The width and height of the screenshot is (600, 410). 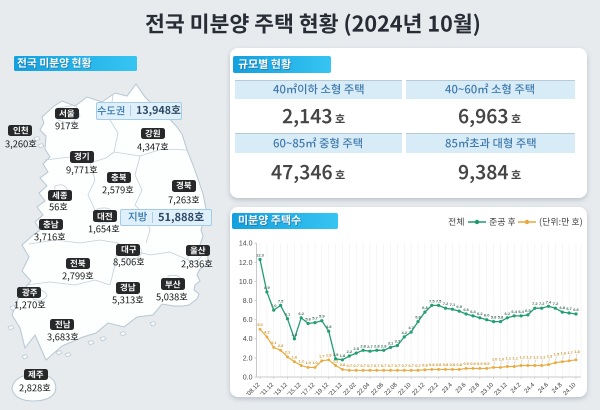 What do you see at coordinates (370, 346) in the screenshot?
I see `svg-text: 2.7` at bounding box center [370, 346].